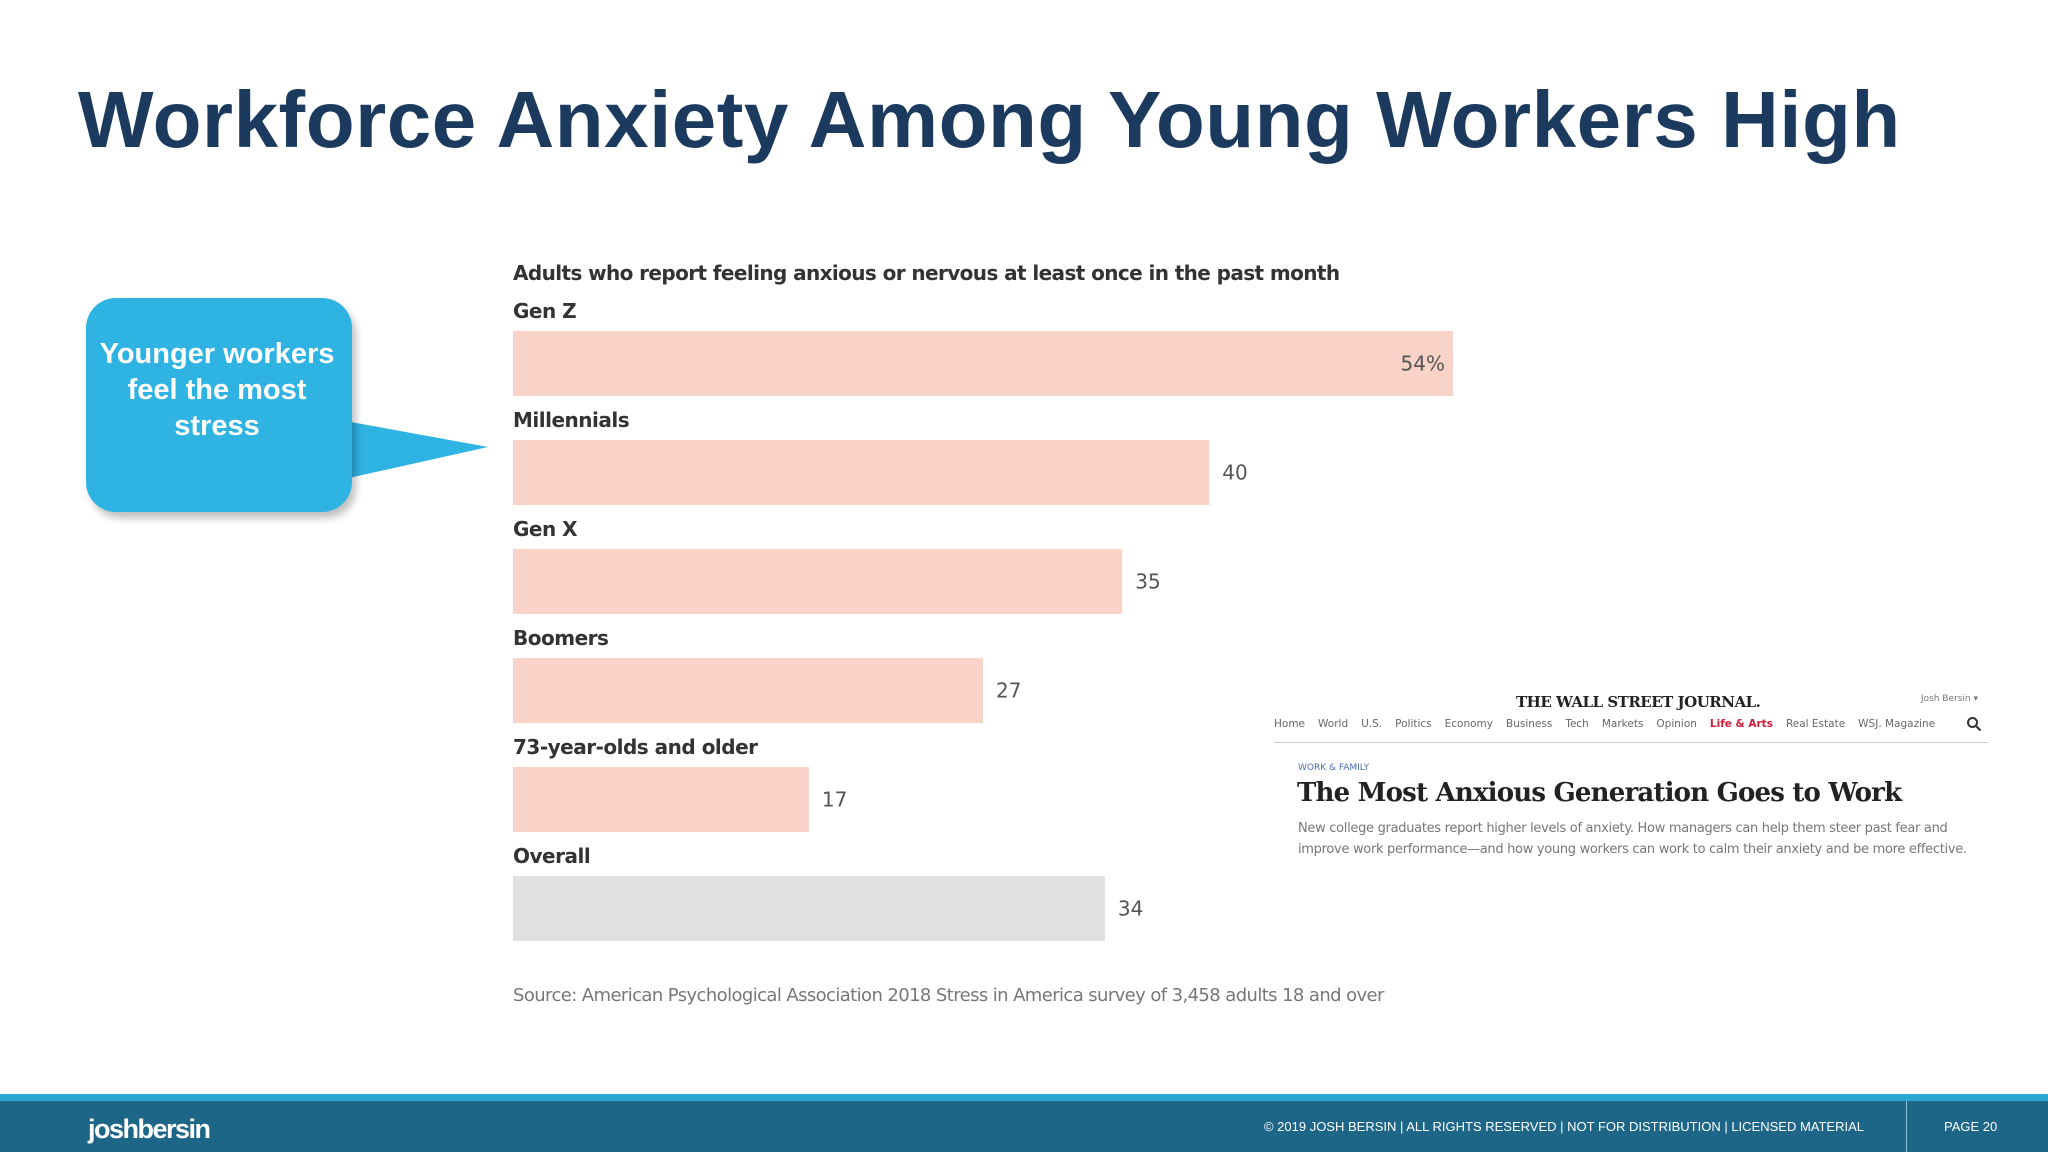 The image size is (2048, 1152). Describe the element at coordinates (1372, 724) in the screenshot. I see `wsj-nav-item: U.S.` at that location.